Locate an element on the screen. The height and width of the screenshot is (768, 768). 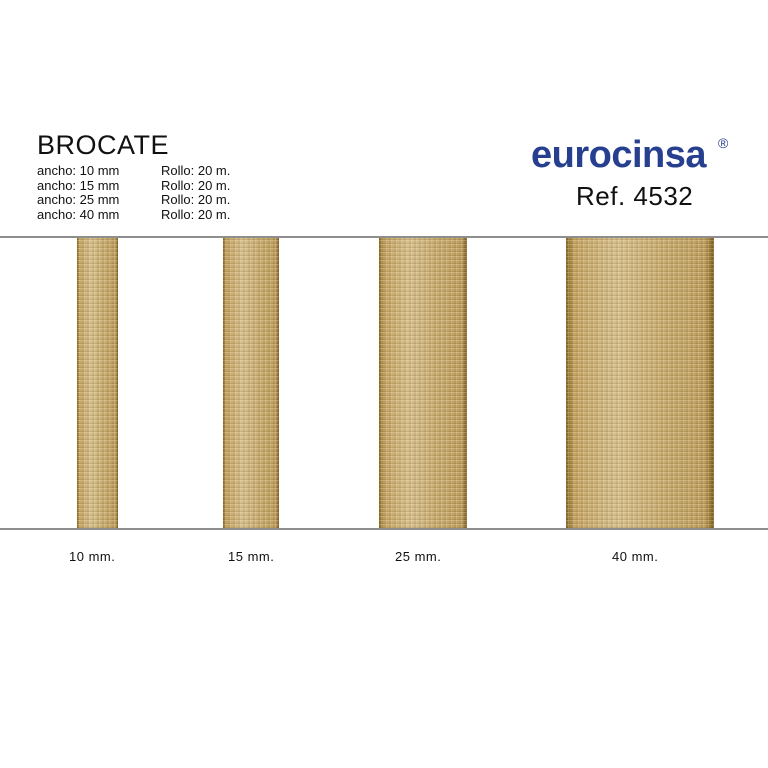
ribbon-sample-10mm is located at coordinates (97, 383).